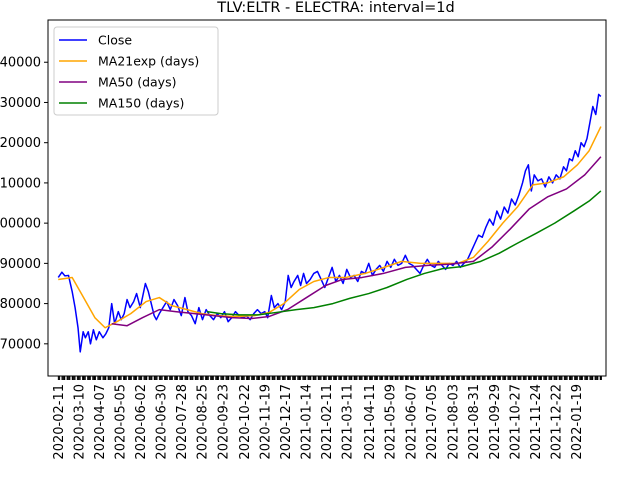 The image size is (640, 480). Describe the element at coordinates (536, 422) in the screenshot. I see `x-tick-label: 2021-11-24` at that location.